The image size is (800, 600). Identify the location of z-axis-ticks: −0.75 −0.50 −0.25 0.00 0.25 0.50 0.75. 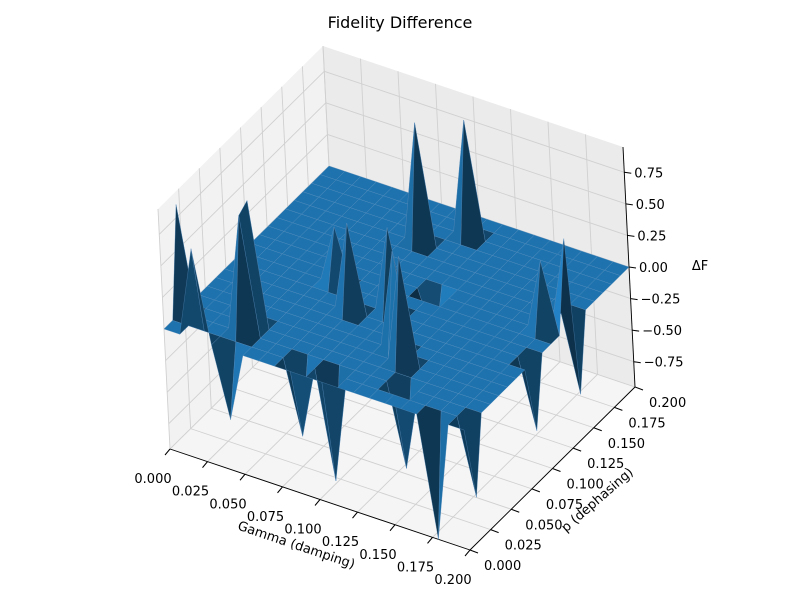
(654, 268).